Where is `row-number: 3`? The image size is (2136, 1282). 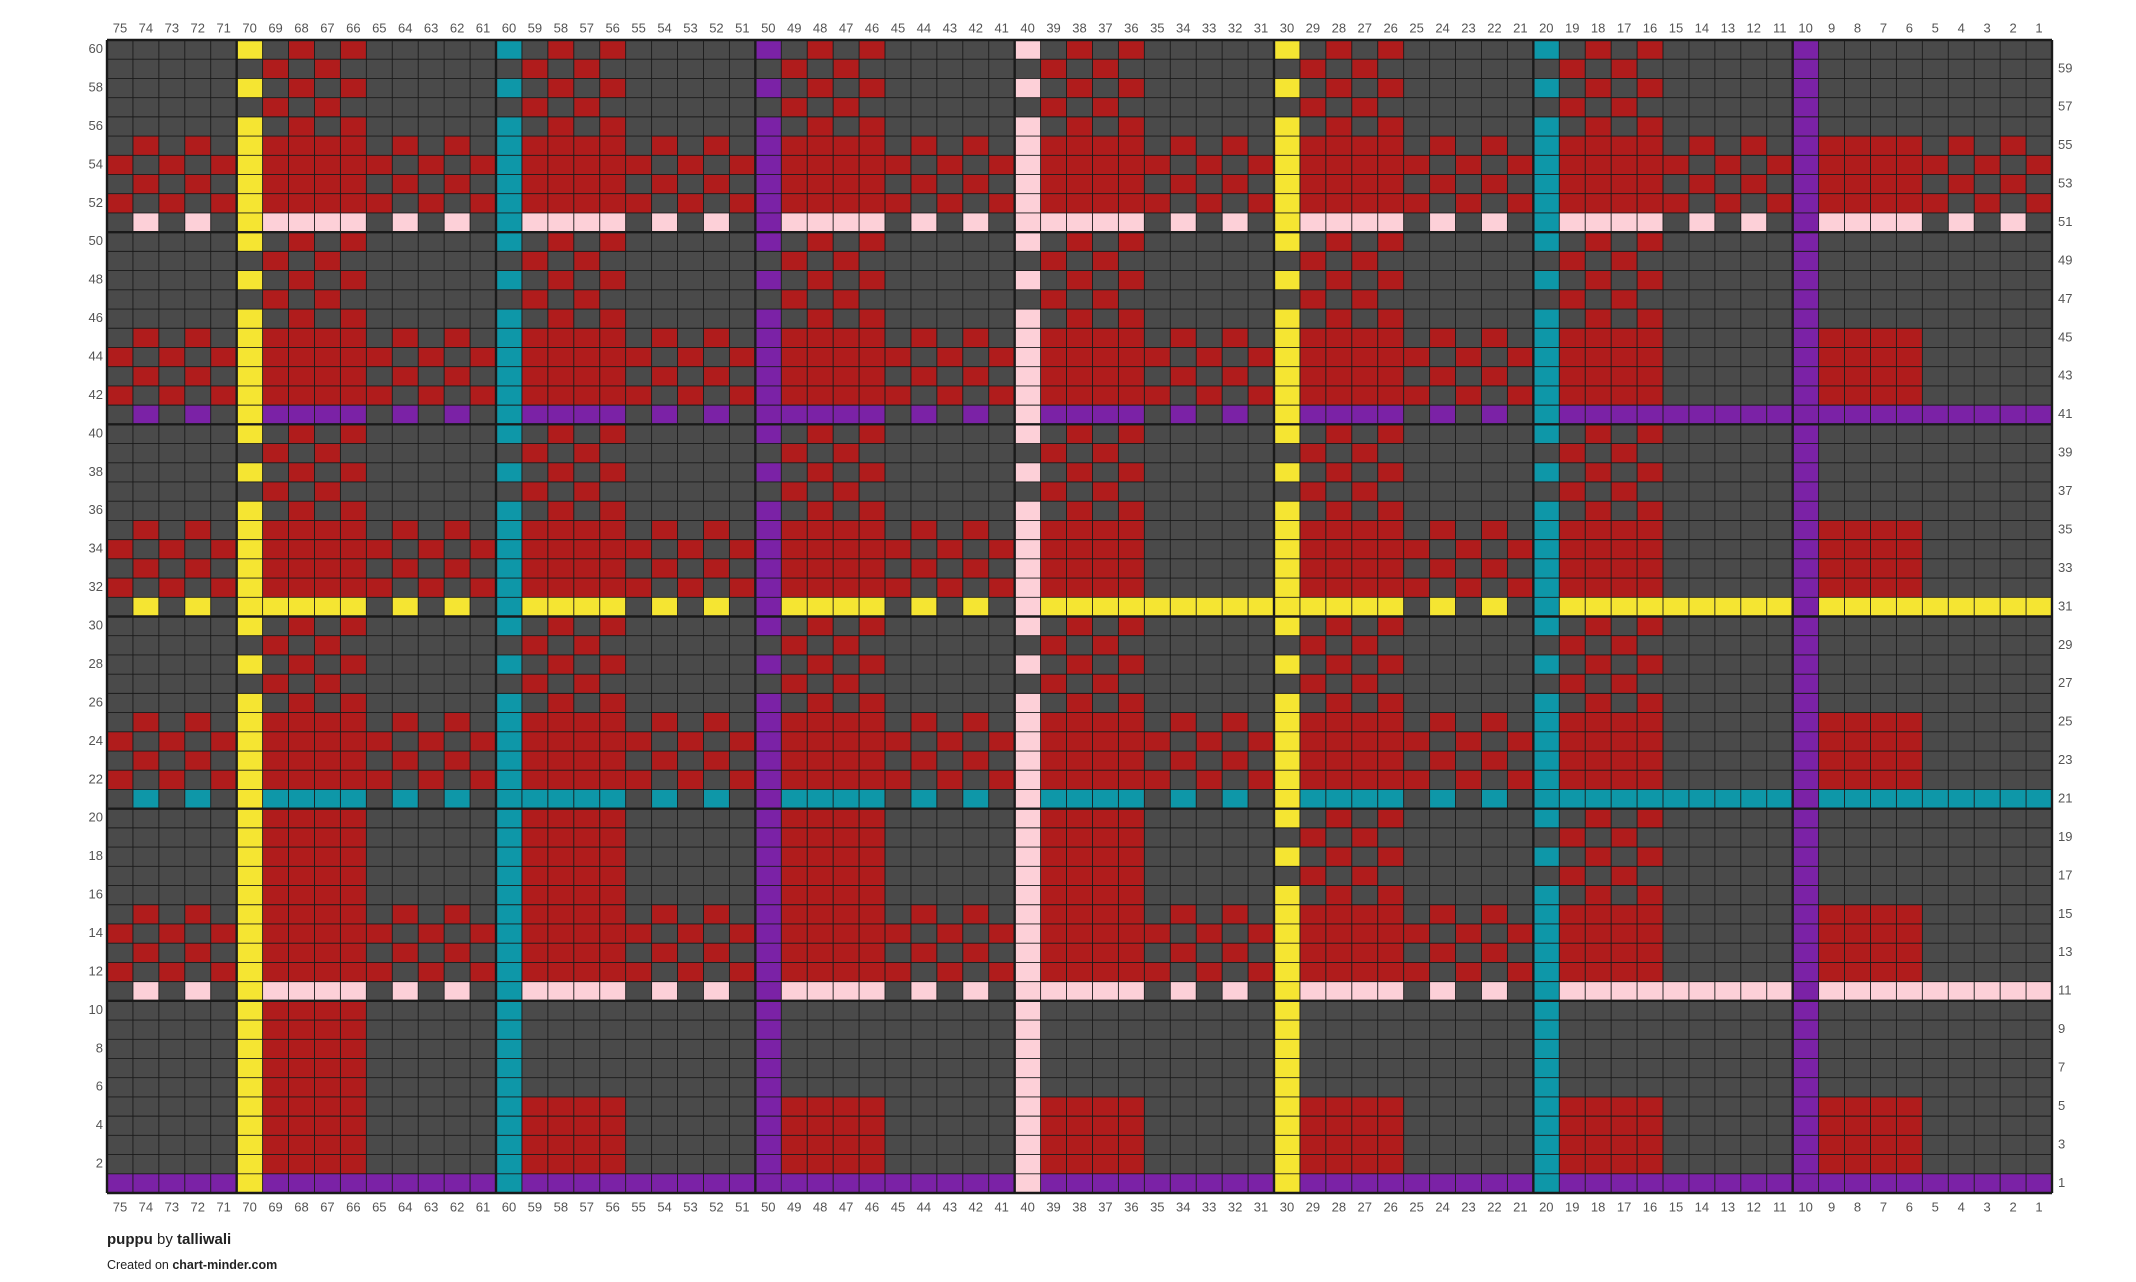 row-number: 3 is located at coordinates (2061, 1143).